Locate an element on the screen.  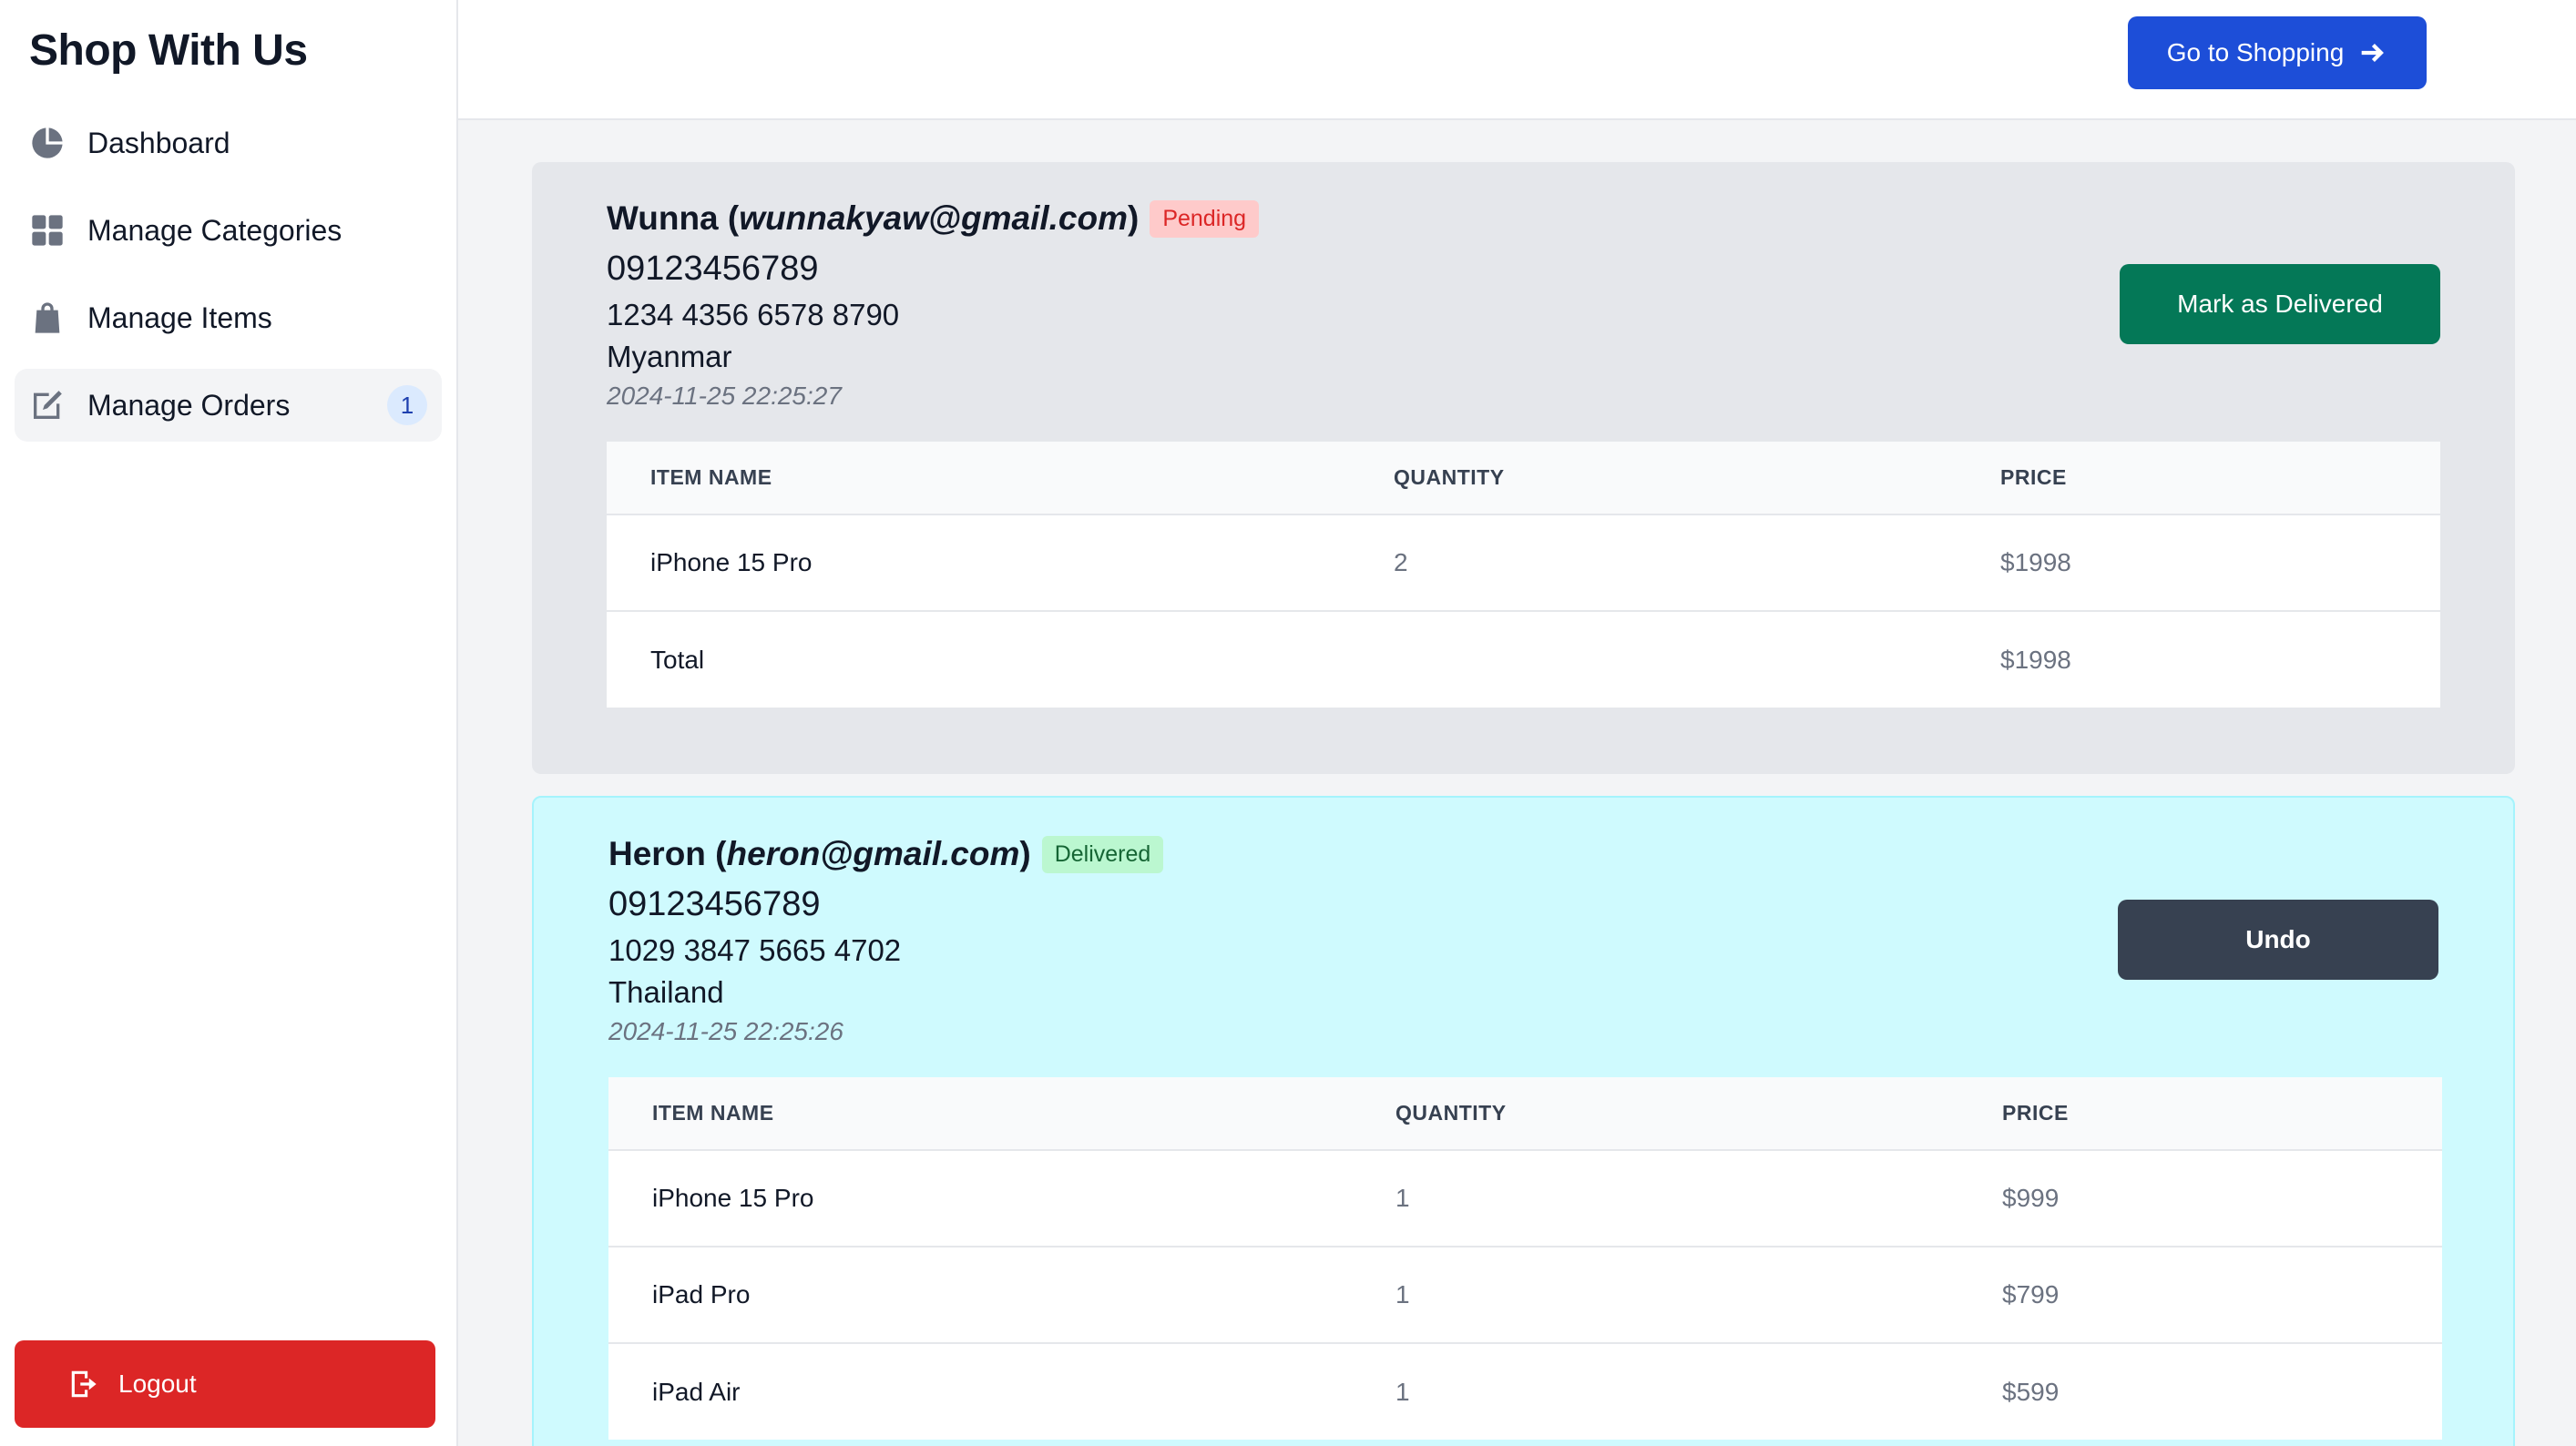
undo-button: Undo is located at coordinates (2278, 940).